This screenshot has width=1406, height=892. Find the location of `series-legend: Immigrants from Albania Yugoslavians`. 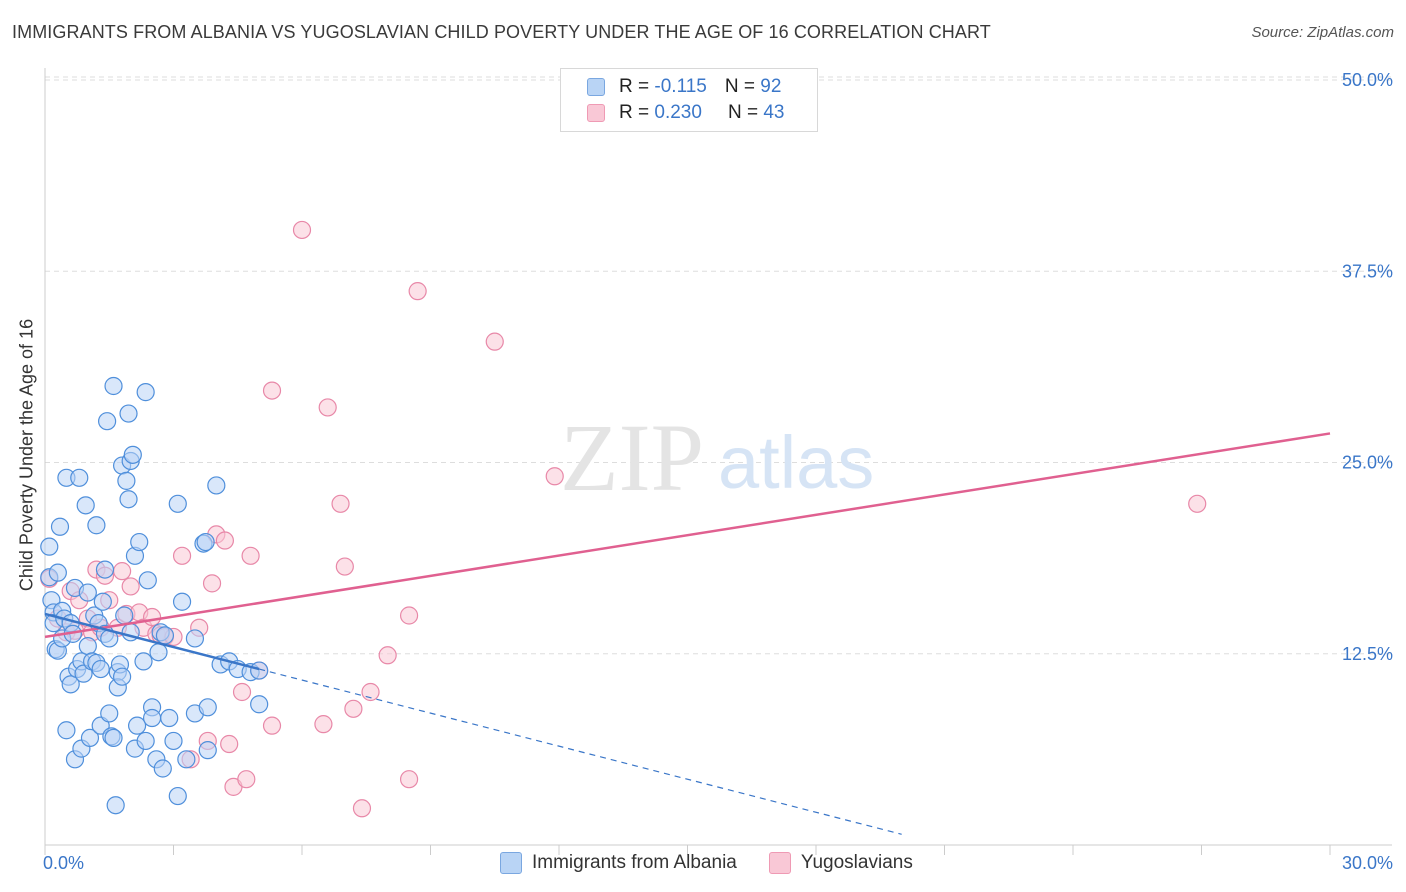

series-legend: Immigrants from Albania Yugoslavians is located at coordinates (722, 863).